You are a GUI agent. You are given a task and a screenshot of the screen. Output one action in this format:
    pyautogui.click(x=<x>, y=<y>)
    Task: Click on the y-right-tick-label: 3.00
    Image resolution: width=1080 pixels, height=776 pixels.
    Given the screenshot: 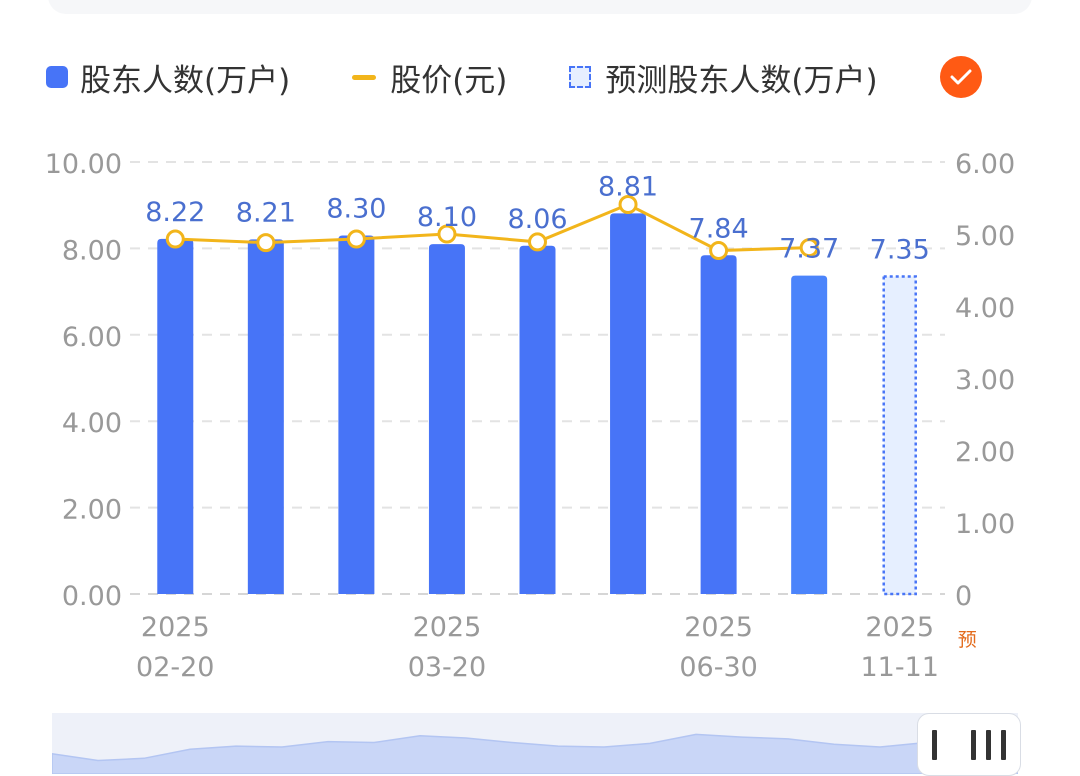 What is the action you would take?
    pyautogui.click(x=985, y=380)
    